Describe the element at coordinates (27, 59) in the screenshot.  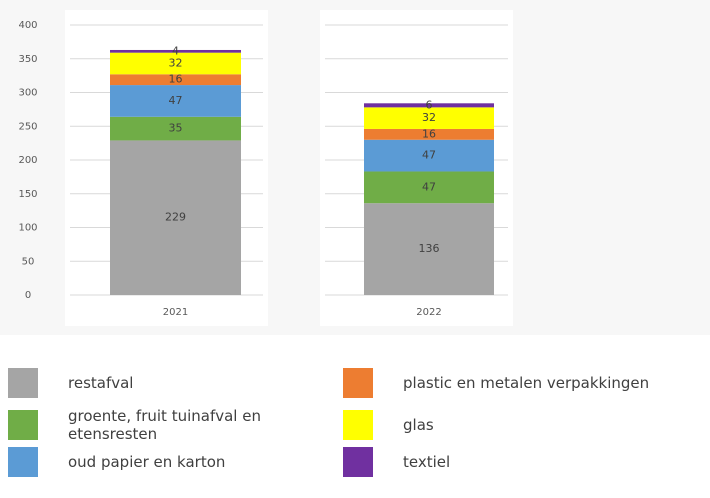
I see `y-tick-label: 350` at that location.